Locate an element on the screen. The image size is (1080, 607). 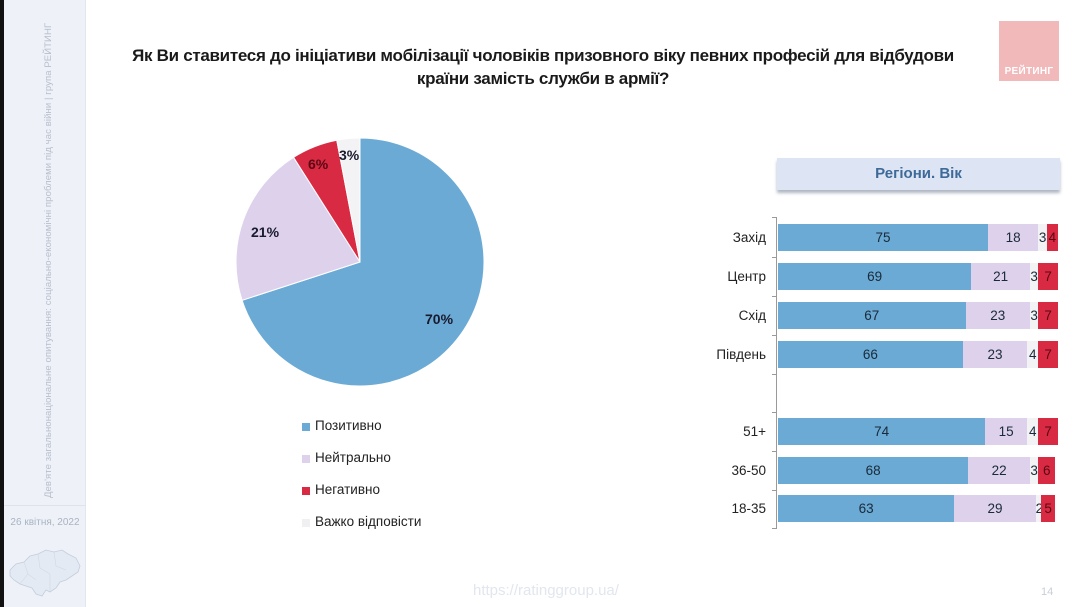
bar-row: Схід 67 23 3 7 is located at coordinates (885, 315).